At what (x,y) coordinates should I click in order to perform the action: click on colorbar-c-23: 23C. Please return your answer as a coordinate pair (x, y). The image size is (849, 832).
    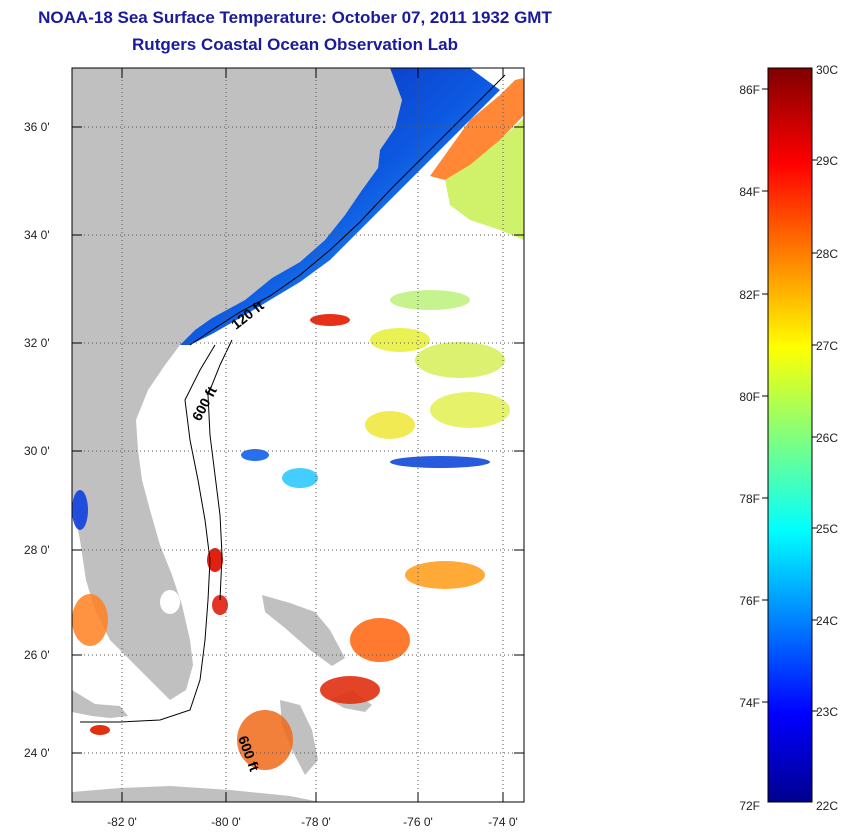
    Looking at the image, I should click on (827, 712).